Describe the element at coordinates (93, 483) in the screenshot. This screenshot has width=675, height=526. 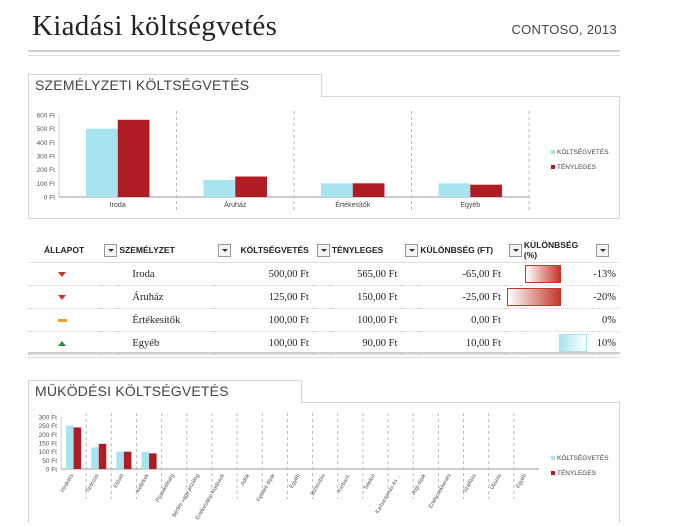
I see `category-label: Tartozás` at that location.